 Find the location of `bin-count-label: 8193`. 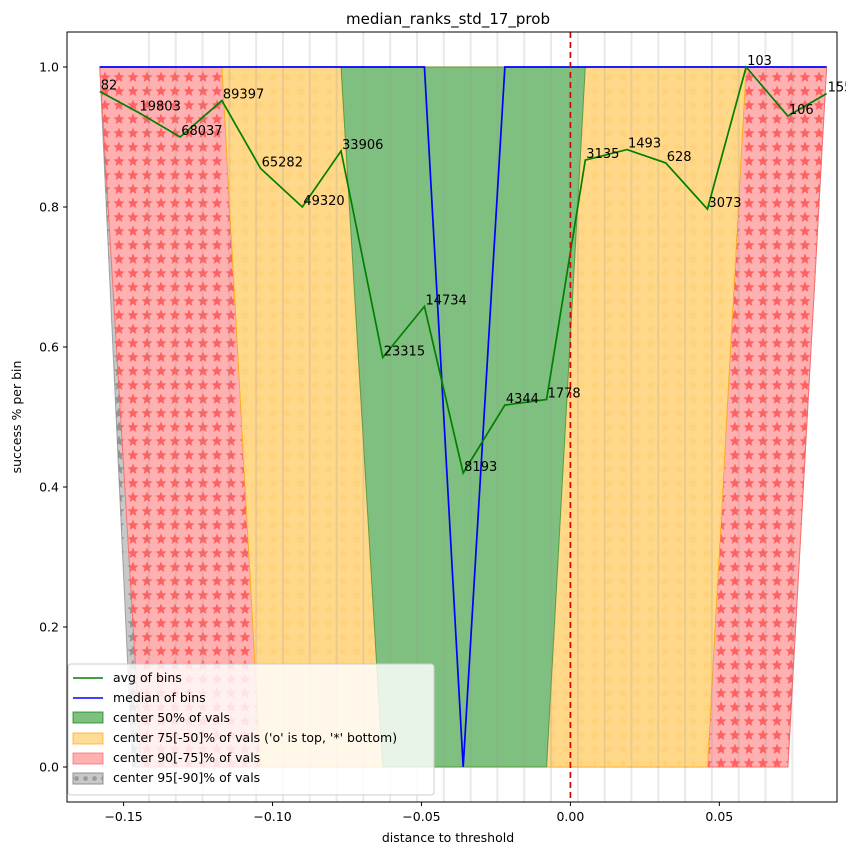

bin-count-label: 8193 is located at coordinates (480, 467).